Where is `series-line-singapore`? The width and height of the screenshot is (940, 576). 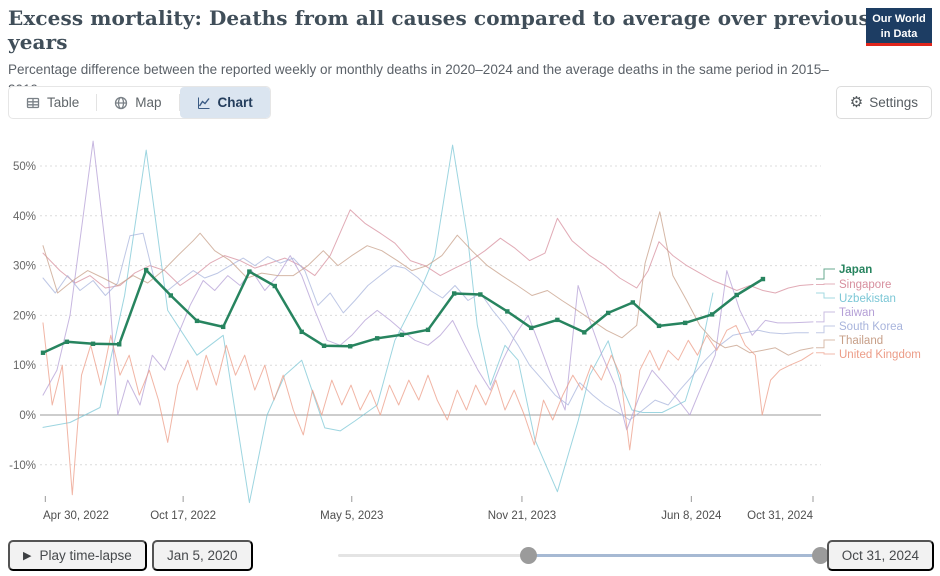 series-line-singapore is located at coordinates (428, 251).